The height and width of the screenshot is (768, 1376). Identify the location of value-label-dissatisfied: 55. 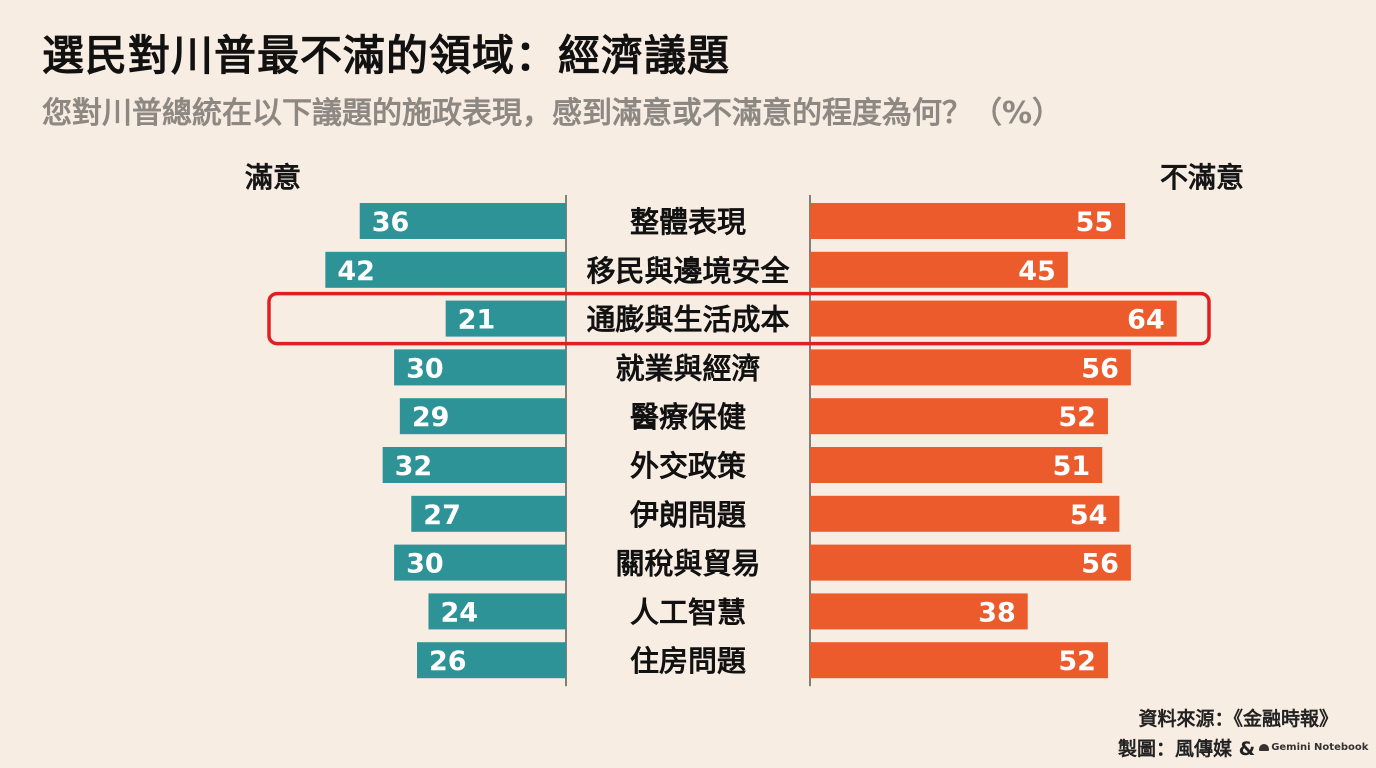
(1095, 222).